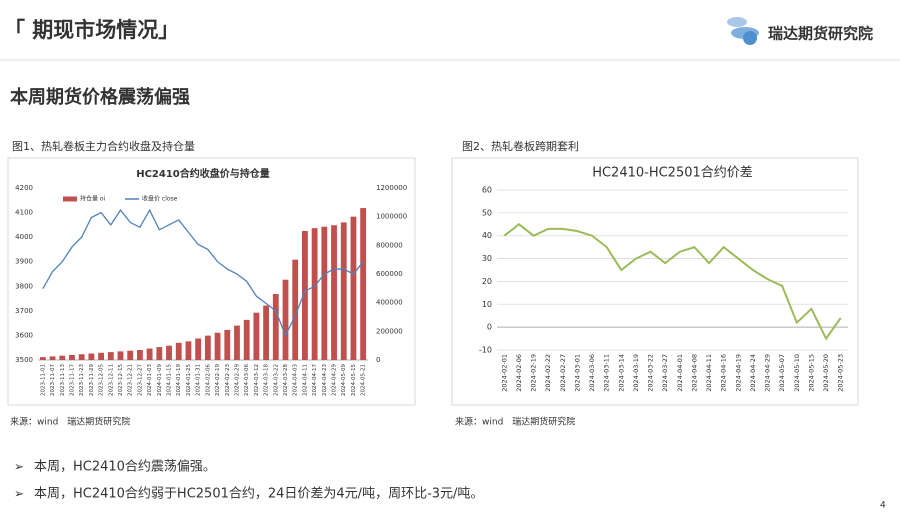 The width and height of the screenshot is (900, 517). I want to click on x-tick-label: 2024-03-28, so click(286, 380).